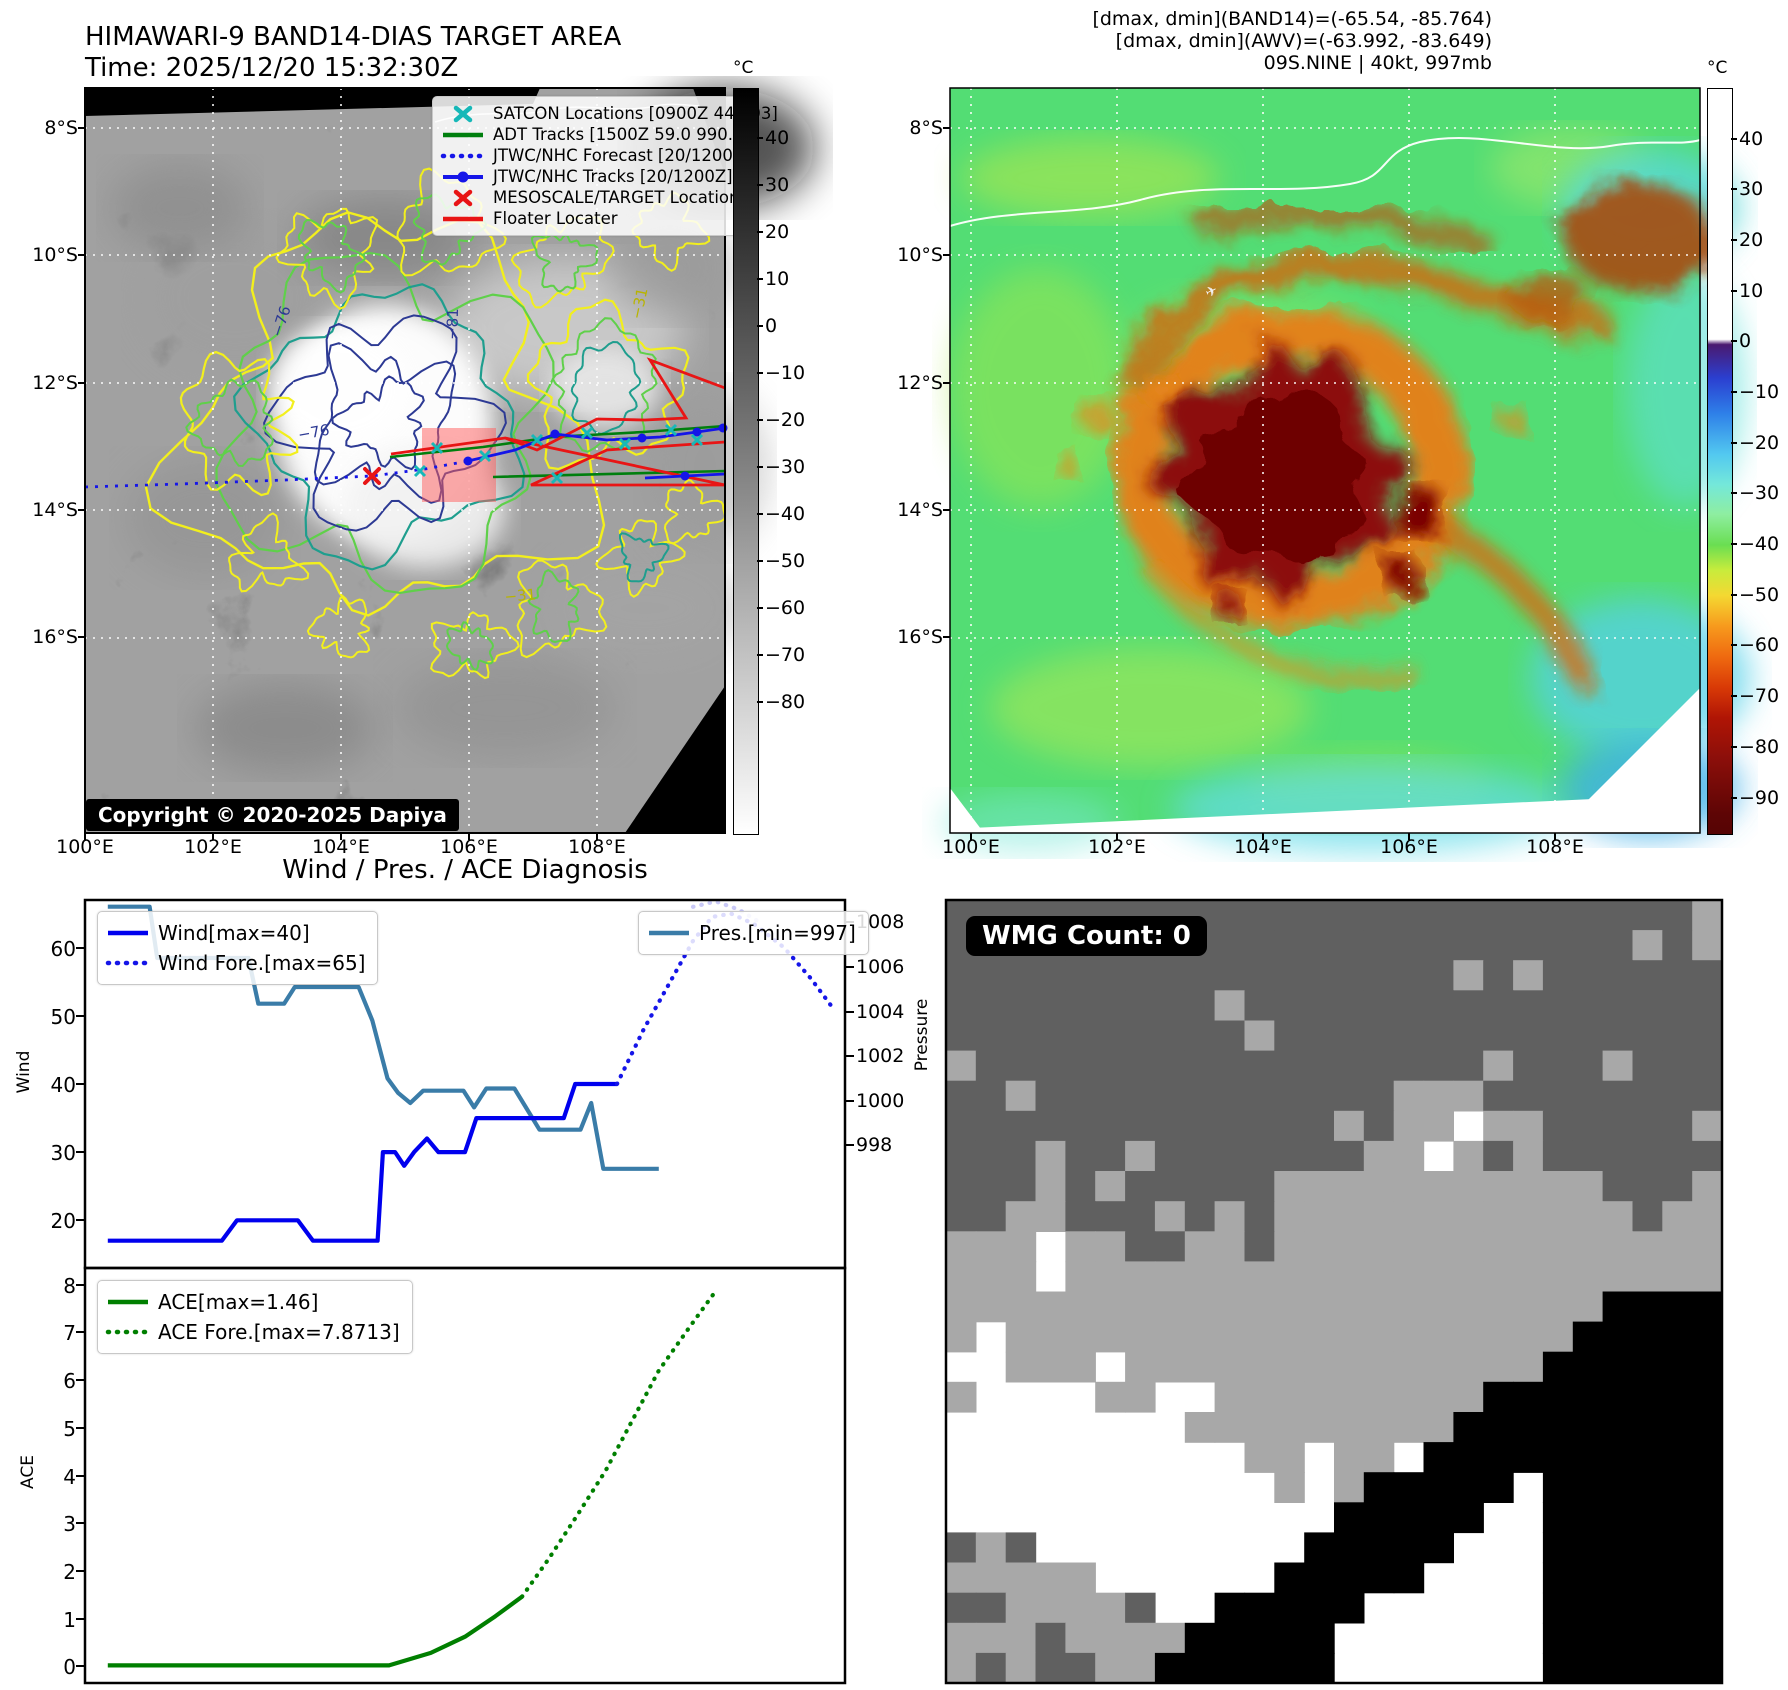  What do you see at coordinates (635, 113) in the screenshot?
I see `legend-label: SATCON Locations [0900Z 44 993]` at bounding box center [635, 113].